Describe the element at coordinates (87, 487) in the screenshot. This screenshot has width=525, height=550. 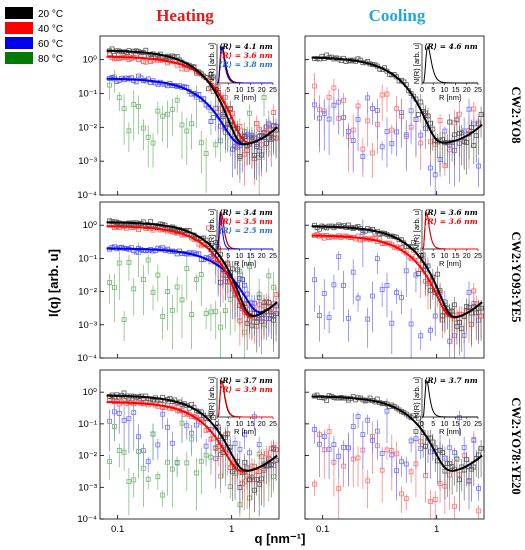
I see `y-tick-label: 10⁻³` at that location.